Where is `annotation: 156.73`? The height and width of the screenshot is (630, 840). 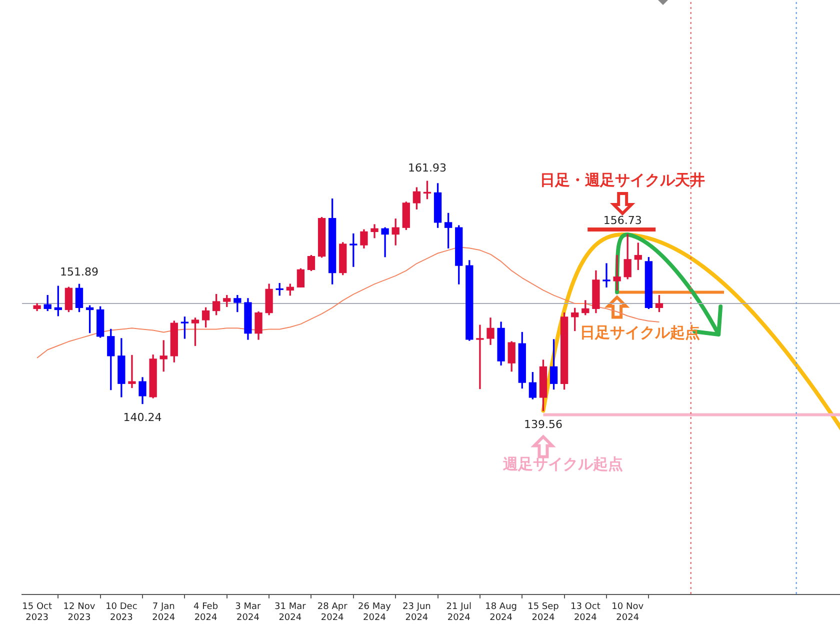
annotation: 156.73 is located at coordinates (622, 220).